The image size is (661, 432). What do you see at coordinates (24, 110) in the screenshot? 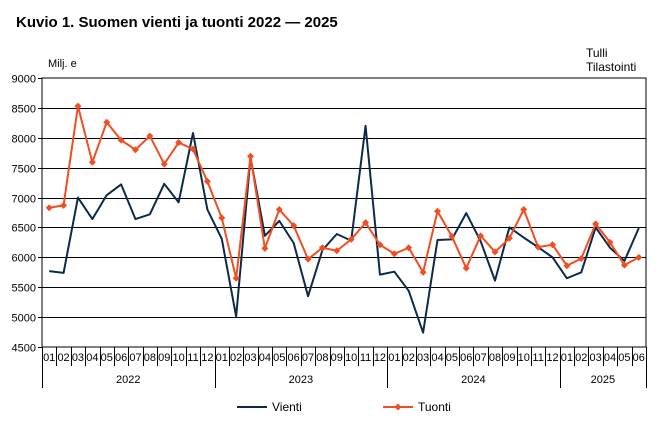
I see `y-tick-label: 8500` at bounding box center [24, 110].